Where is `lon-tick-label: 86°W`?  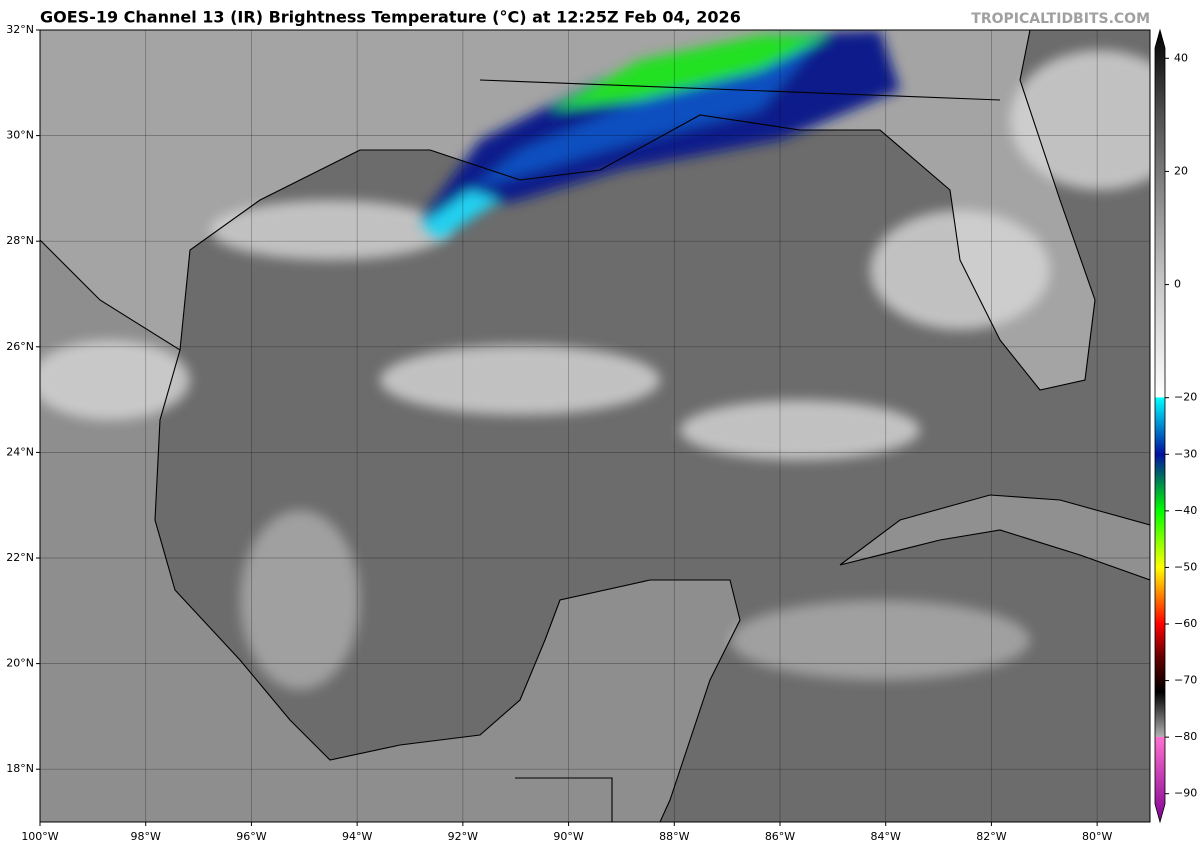 lon-tick-label: 86°W is located at coordinates (780, 836).